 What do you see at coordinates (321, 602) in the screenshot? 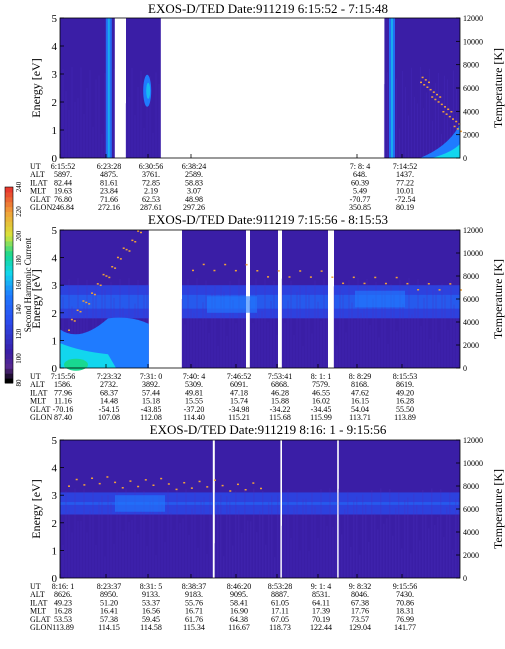
I see `table-cell: 64.11` at bounding box center [321, 602].